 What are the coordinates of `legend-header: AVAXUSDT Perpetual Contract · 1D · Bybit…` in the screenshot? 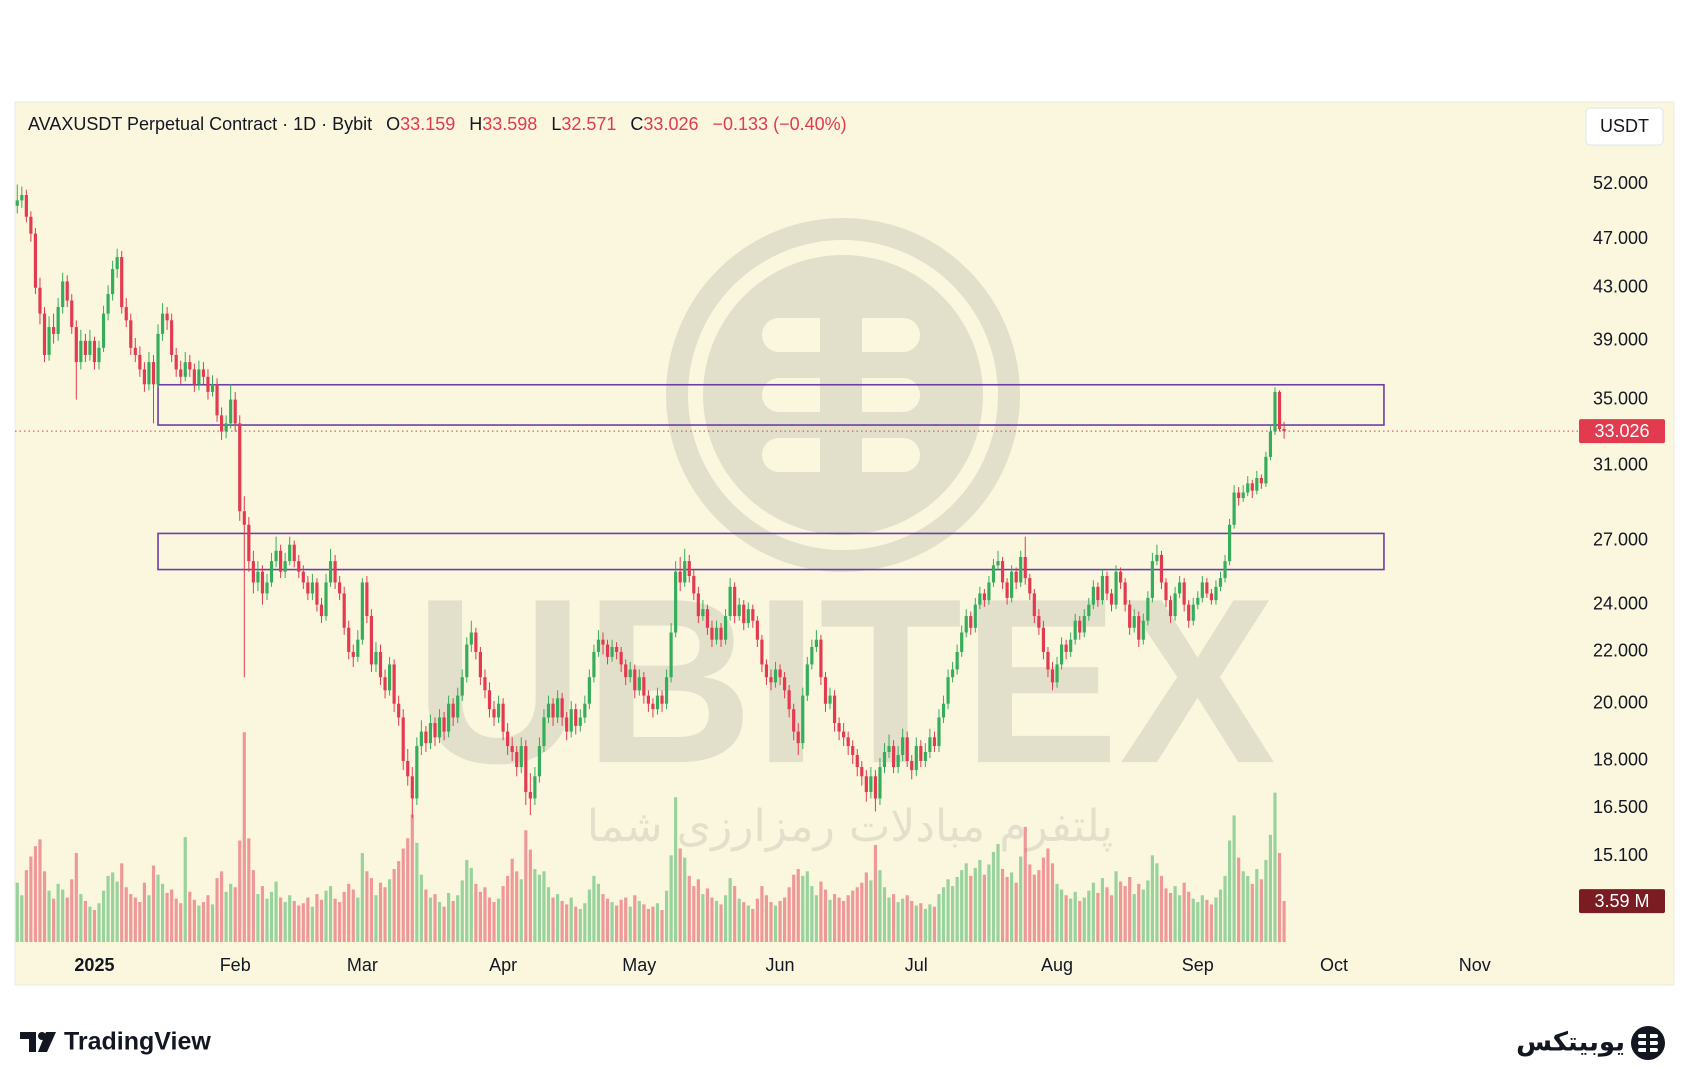 It's located at (437, 124).